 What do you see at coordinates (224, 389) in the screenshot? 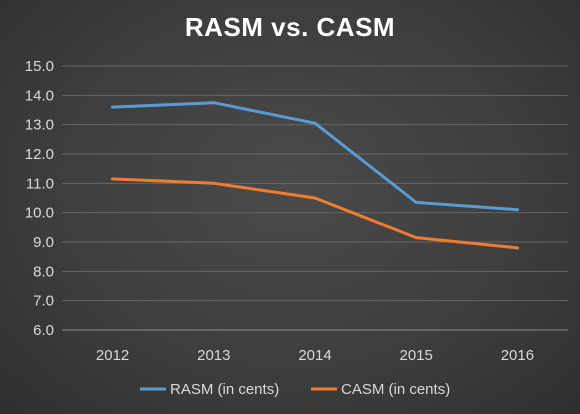
I see `legend-label: RASM (in cents)` at bounding box center [224, 389].